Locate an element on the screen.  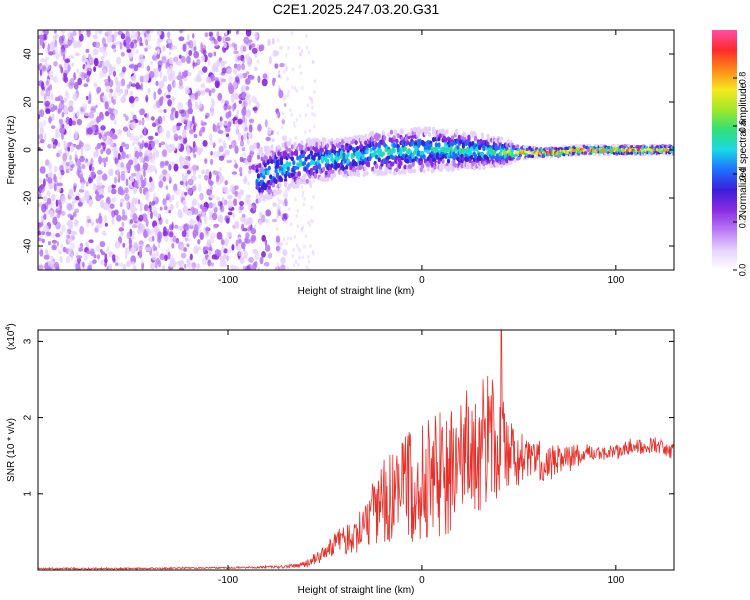
x-tick-label: 100 is located at coordinates (615, 280).